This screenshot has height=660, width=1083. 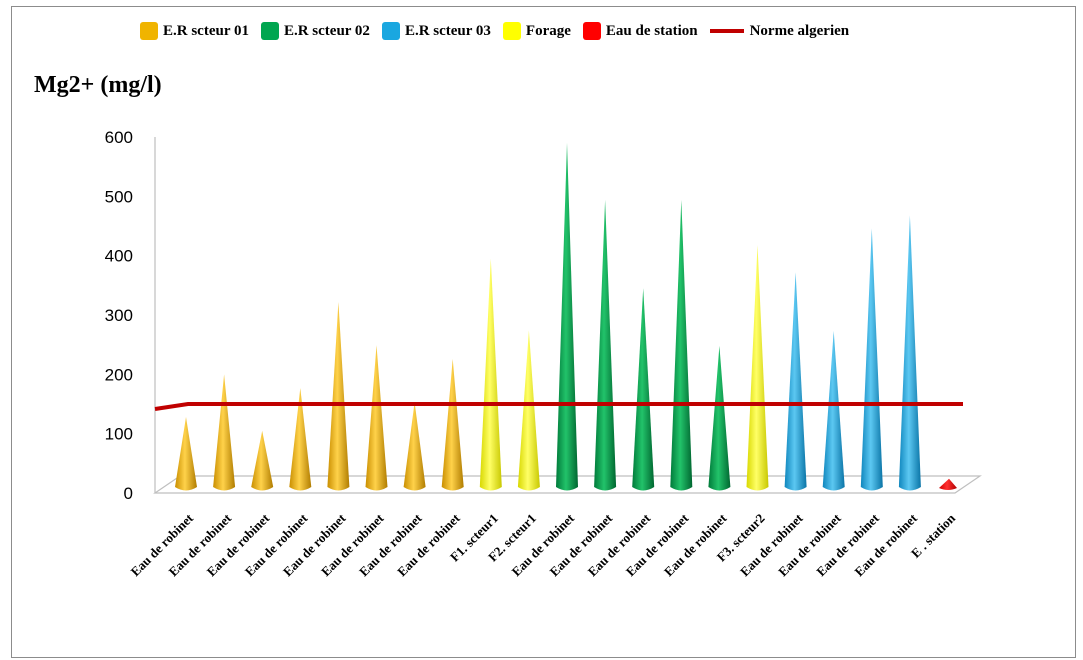 I want to click on y-tick-label: 500, so click(x=119, y=196).